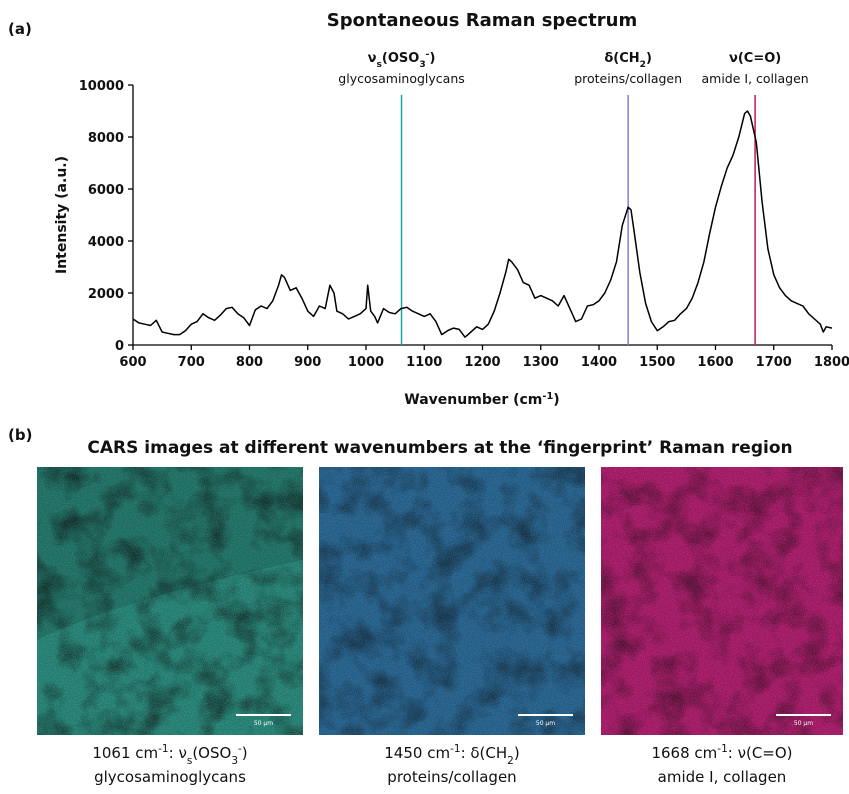 This screenshot has height=794, width=849. What do you see at coordinates (372, 58) in the screenshot?
I see `text-part: ν` at bounding box center [372, 58].